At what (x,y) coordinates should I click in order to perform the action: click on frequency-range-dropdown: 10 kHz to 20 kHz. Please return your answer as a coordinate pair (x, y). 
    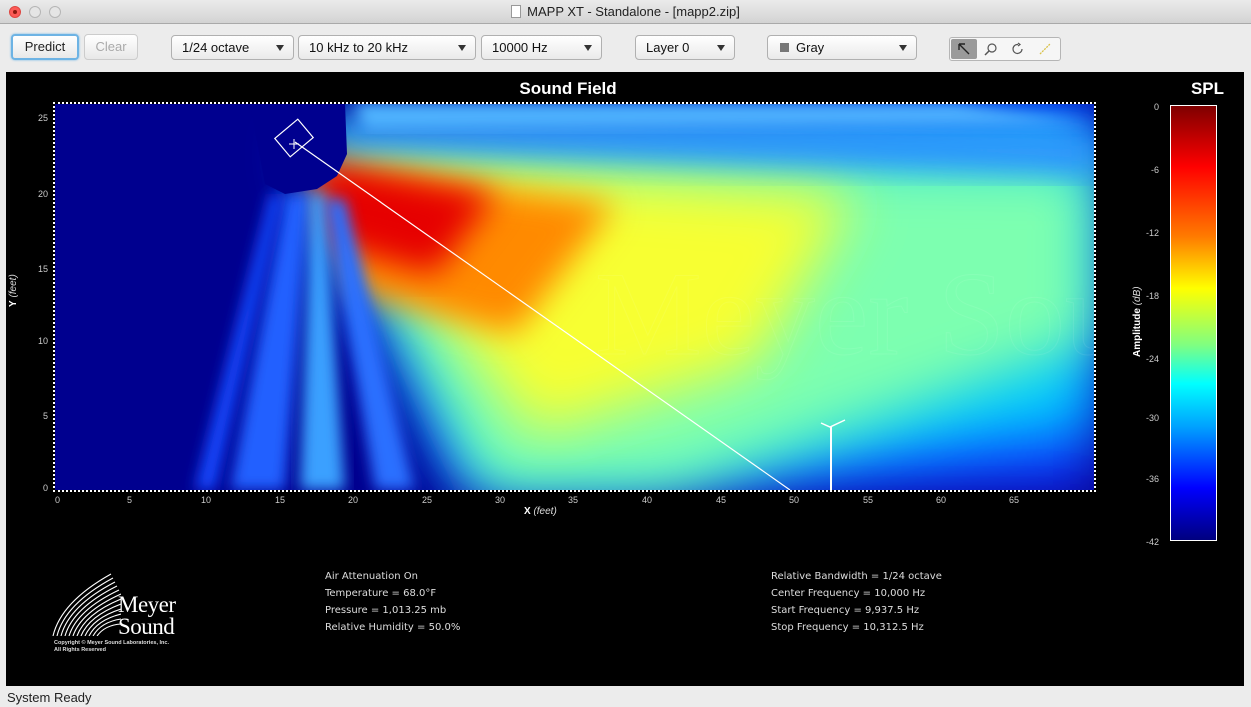
    Looking at the image, I should click on (387, 47).